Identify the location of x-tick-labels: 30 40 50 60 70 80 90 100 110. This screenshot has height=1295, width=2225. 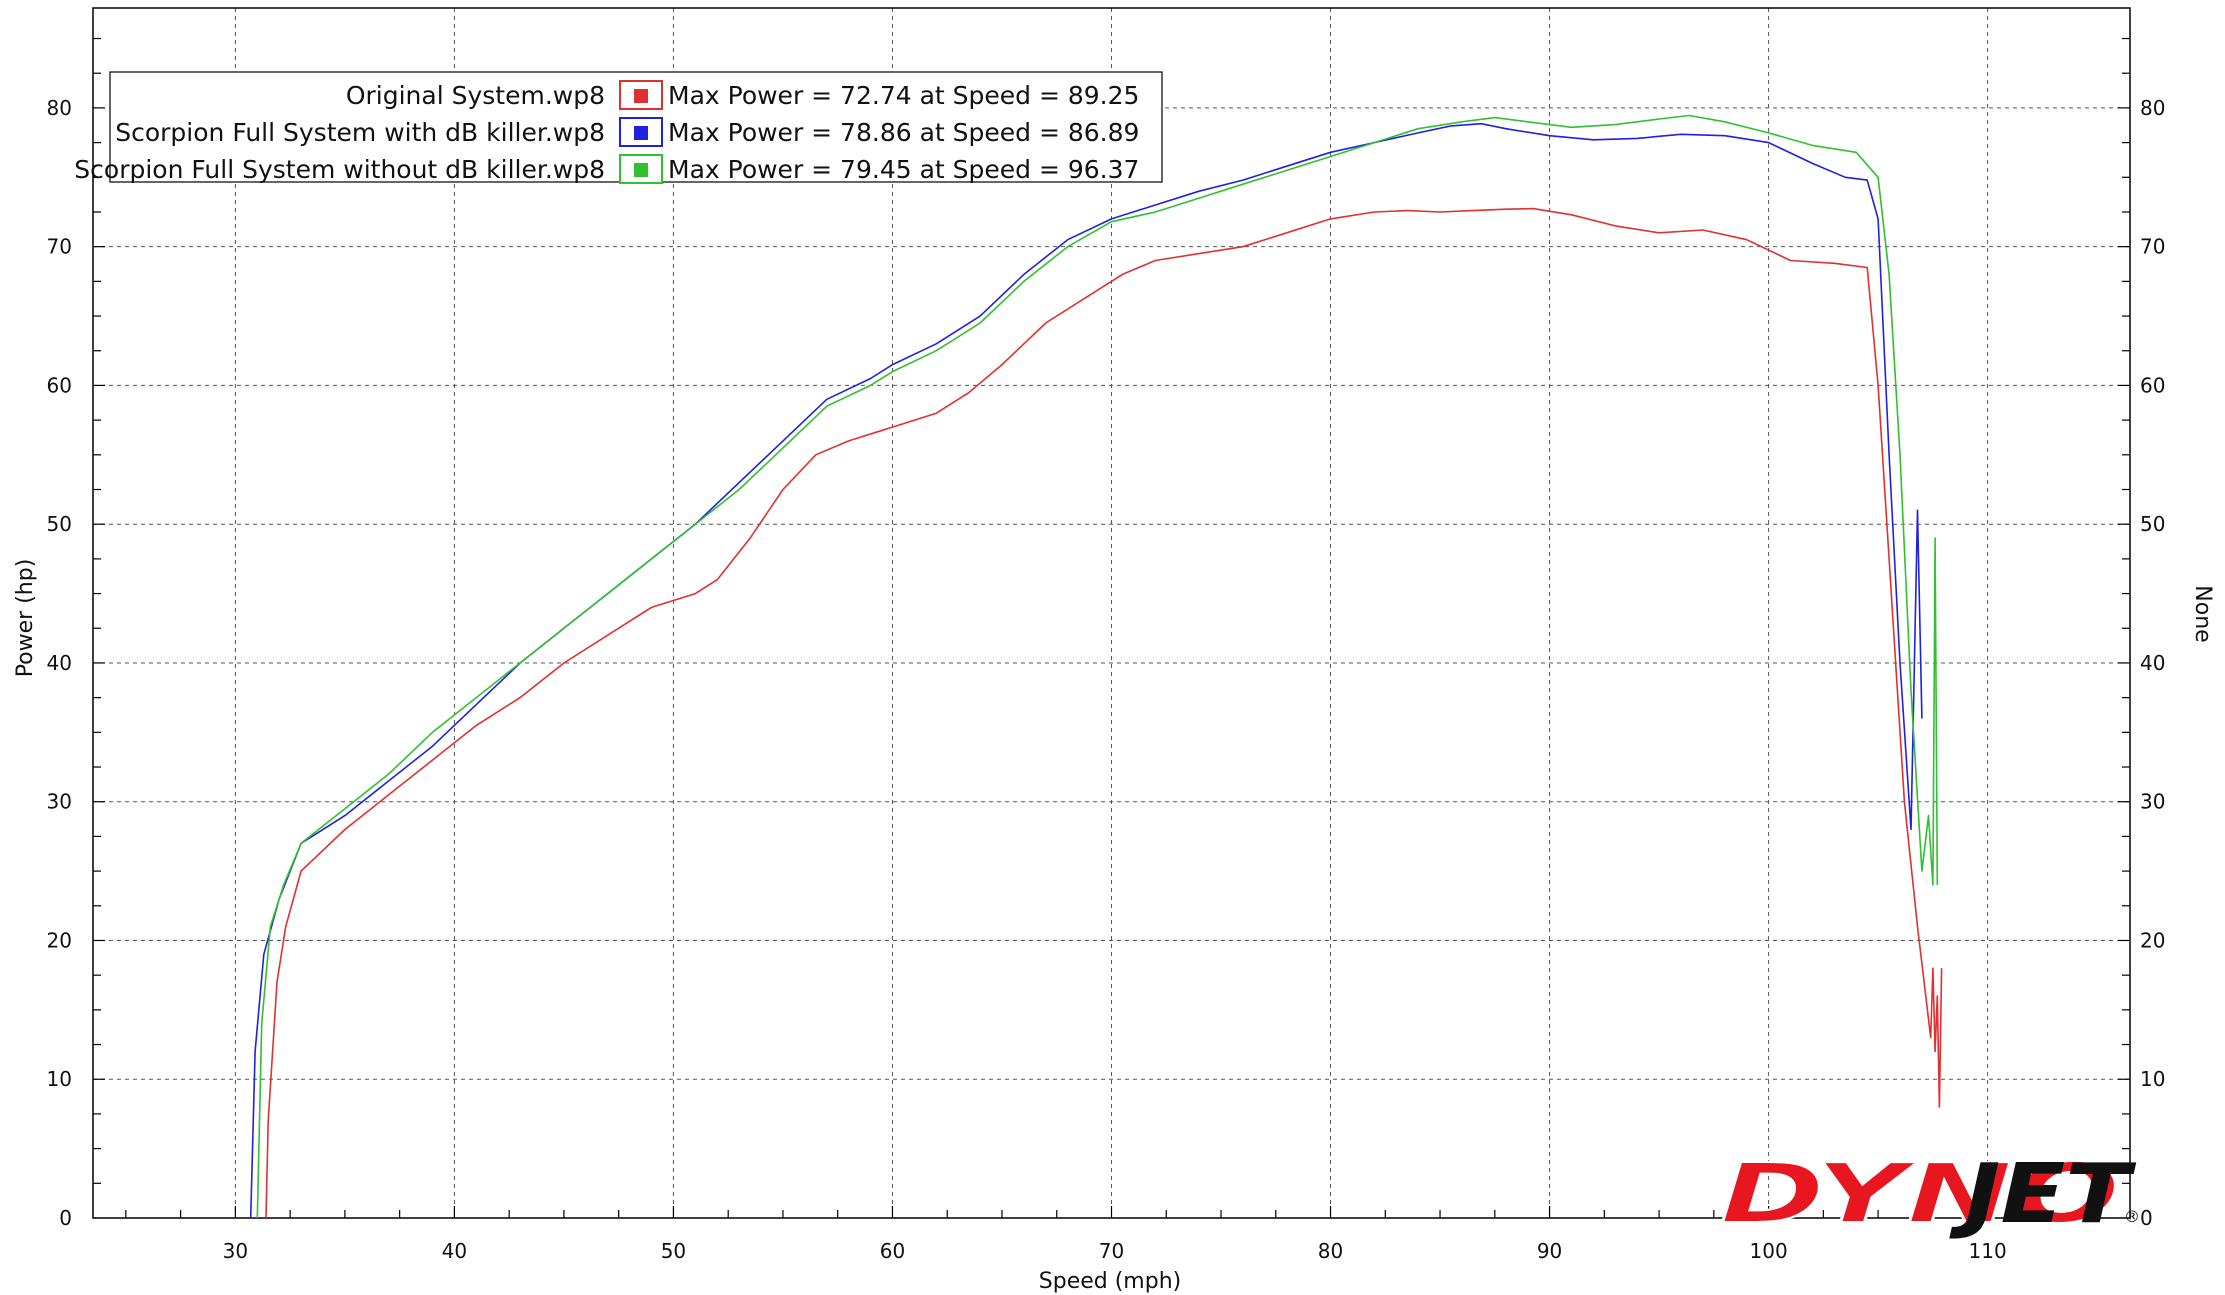
(1115, 1251).